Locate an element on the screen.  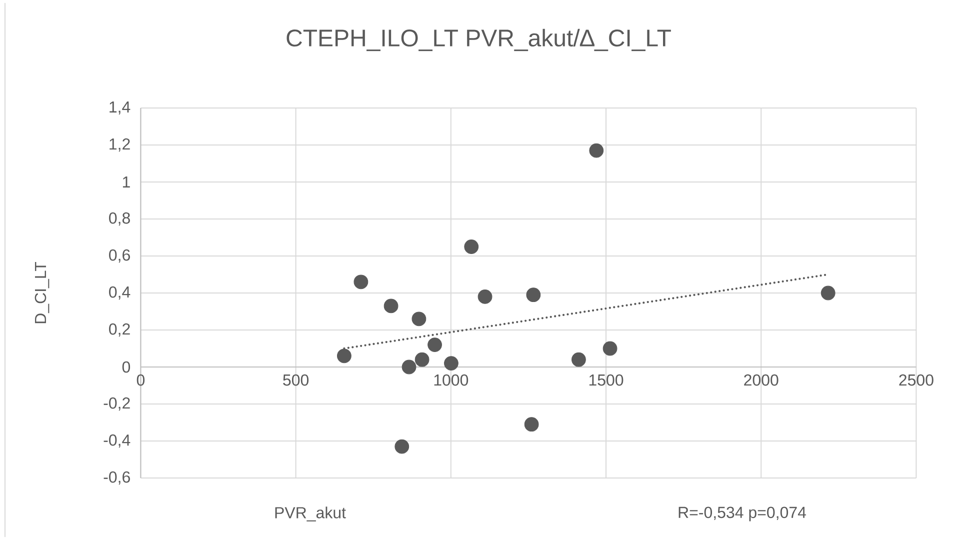
x-axis-title: PVR_akut is located at coordinates (310, 514).